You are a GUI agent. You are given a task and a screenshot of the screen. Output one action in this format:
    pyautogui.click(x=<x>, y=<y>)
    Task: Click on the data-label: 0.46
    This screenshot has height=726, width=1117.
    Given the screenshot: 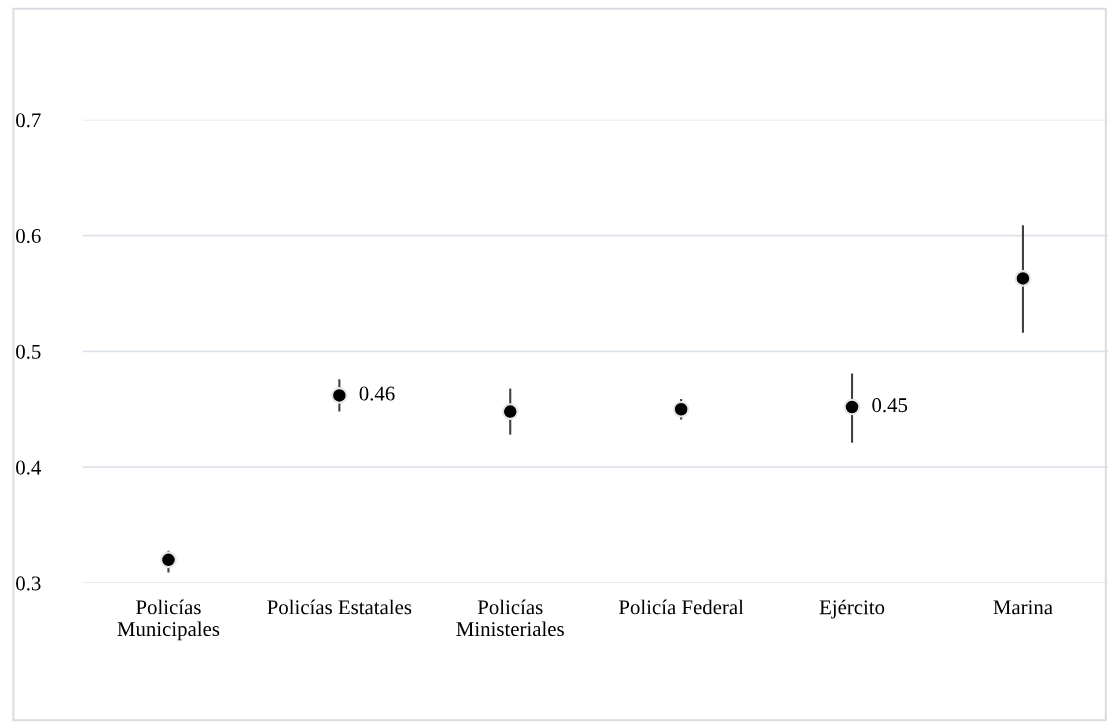 What is the action you would take?
    pyautogui.click(x=377, y=393)
    